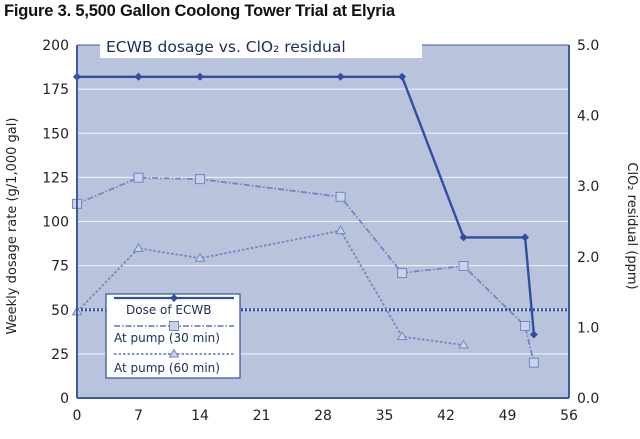  I want to click on y-right-tick-label: 0.0, so click(588, 399).